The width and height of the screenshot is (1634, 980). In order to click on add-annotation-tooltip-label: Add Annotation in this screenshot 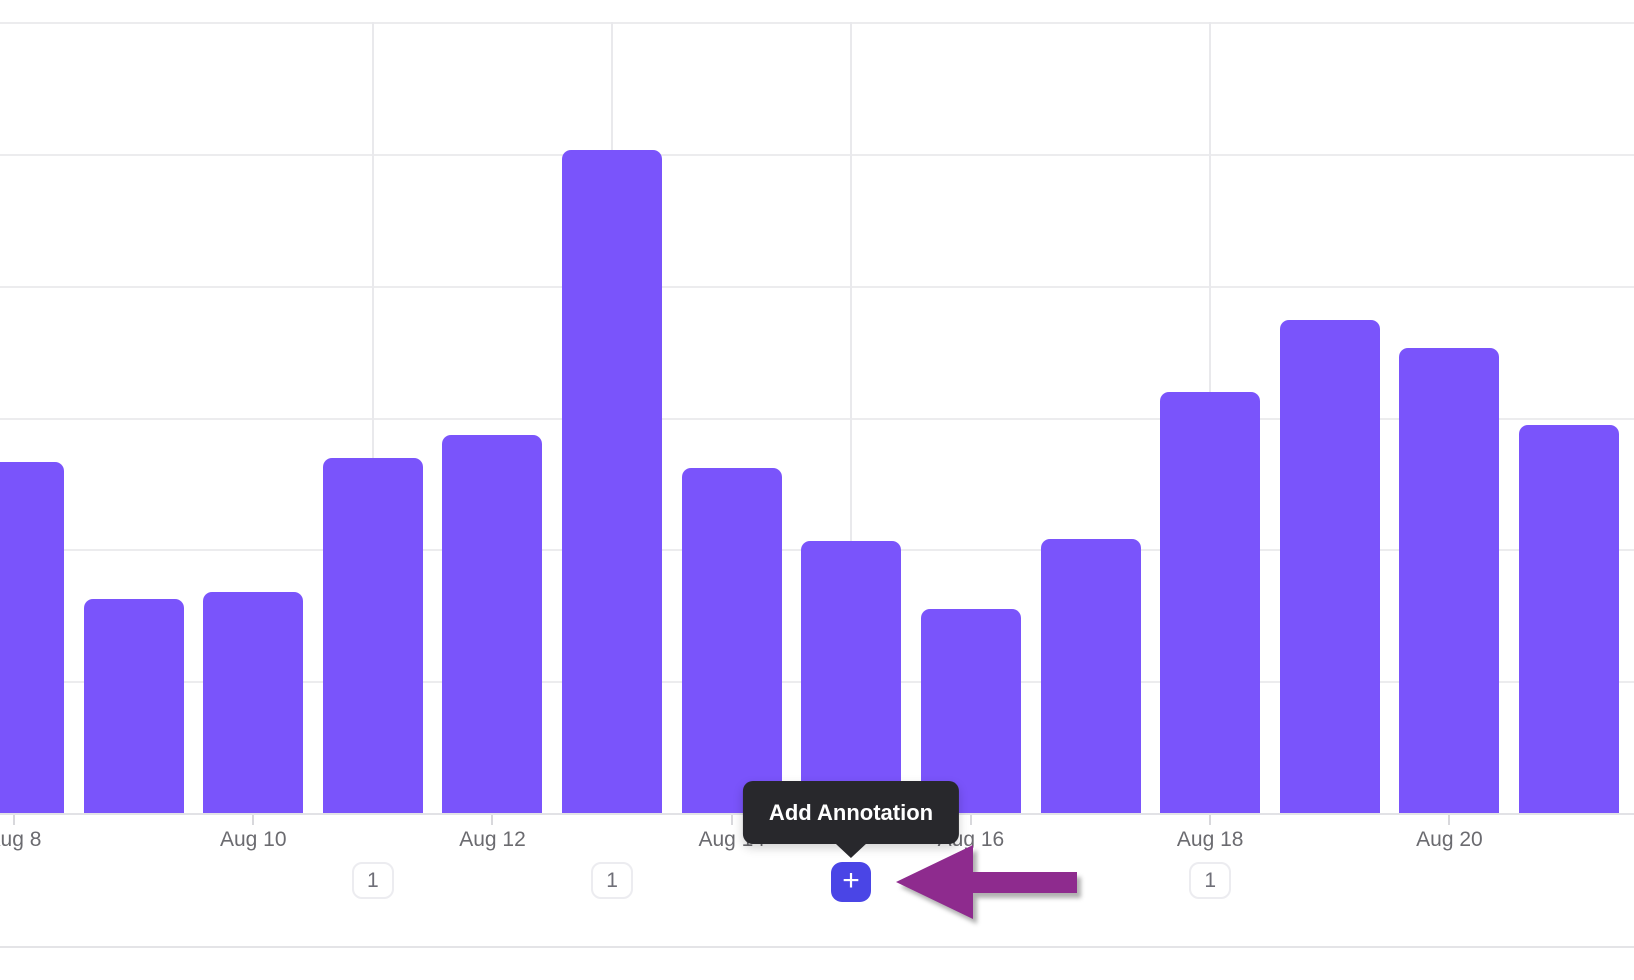, I will do `click(851, 812)`.